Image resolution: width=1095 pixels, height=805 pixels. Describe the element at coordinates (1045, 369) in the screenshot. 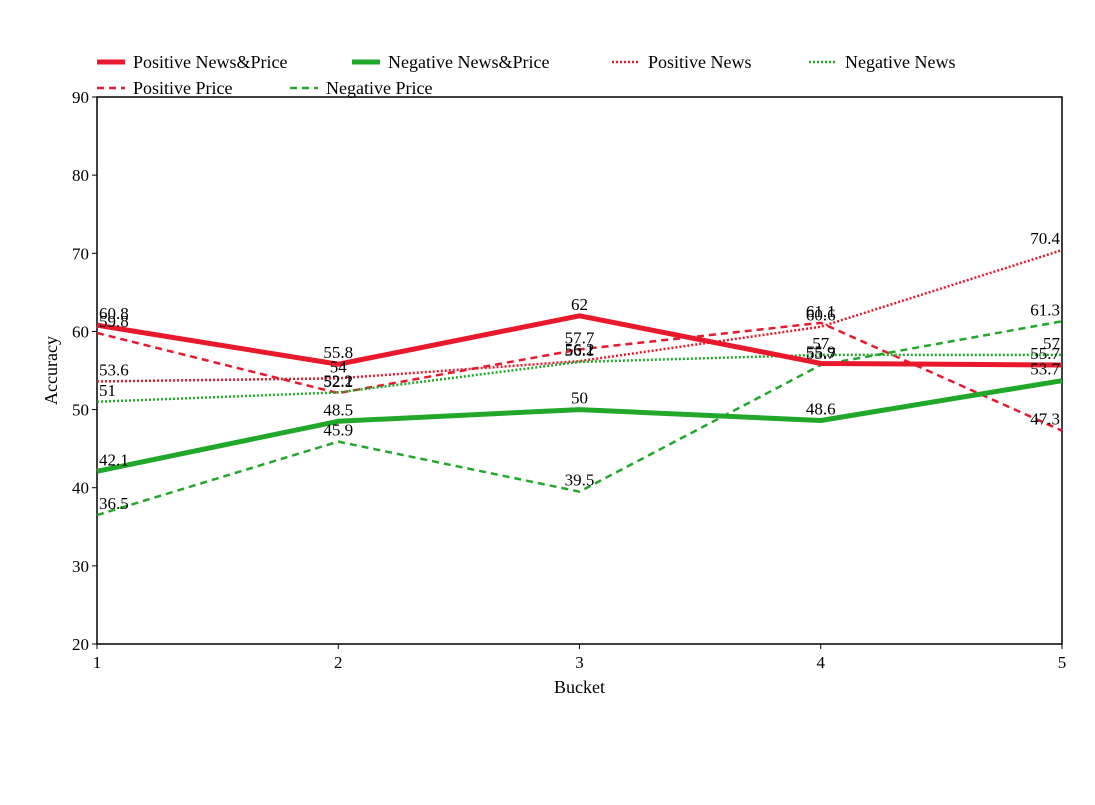

I see `data-label: 53.7` at that location.